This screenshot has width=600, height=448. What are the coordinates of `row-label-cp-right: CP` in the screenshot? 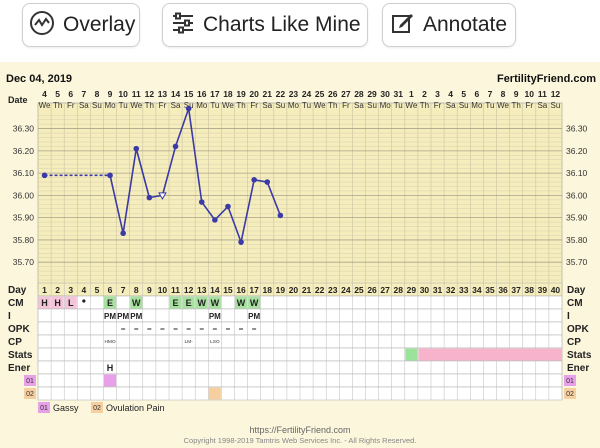 It's located at (574, 342).